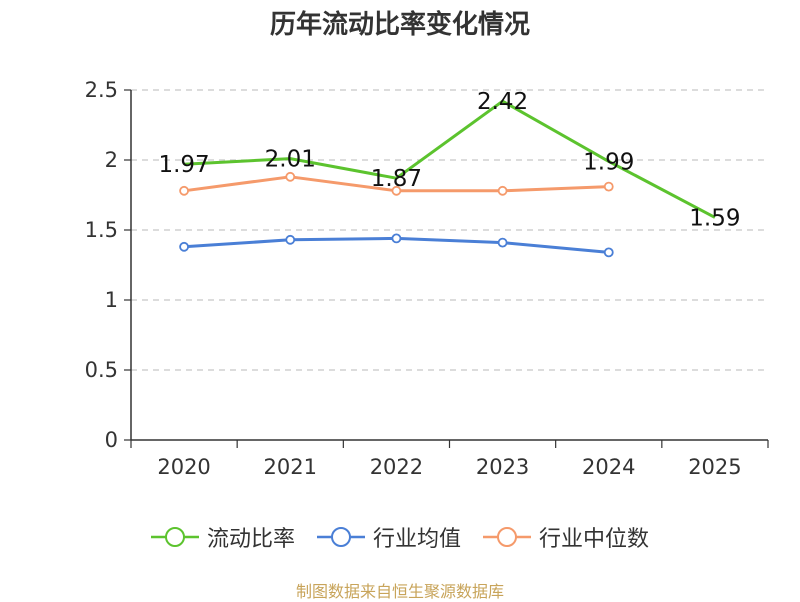 Image resolution: width=800 pixels, height=602 pixels. I want to click on legend-swatch-current-ratio, so click(174, 537).